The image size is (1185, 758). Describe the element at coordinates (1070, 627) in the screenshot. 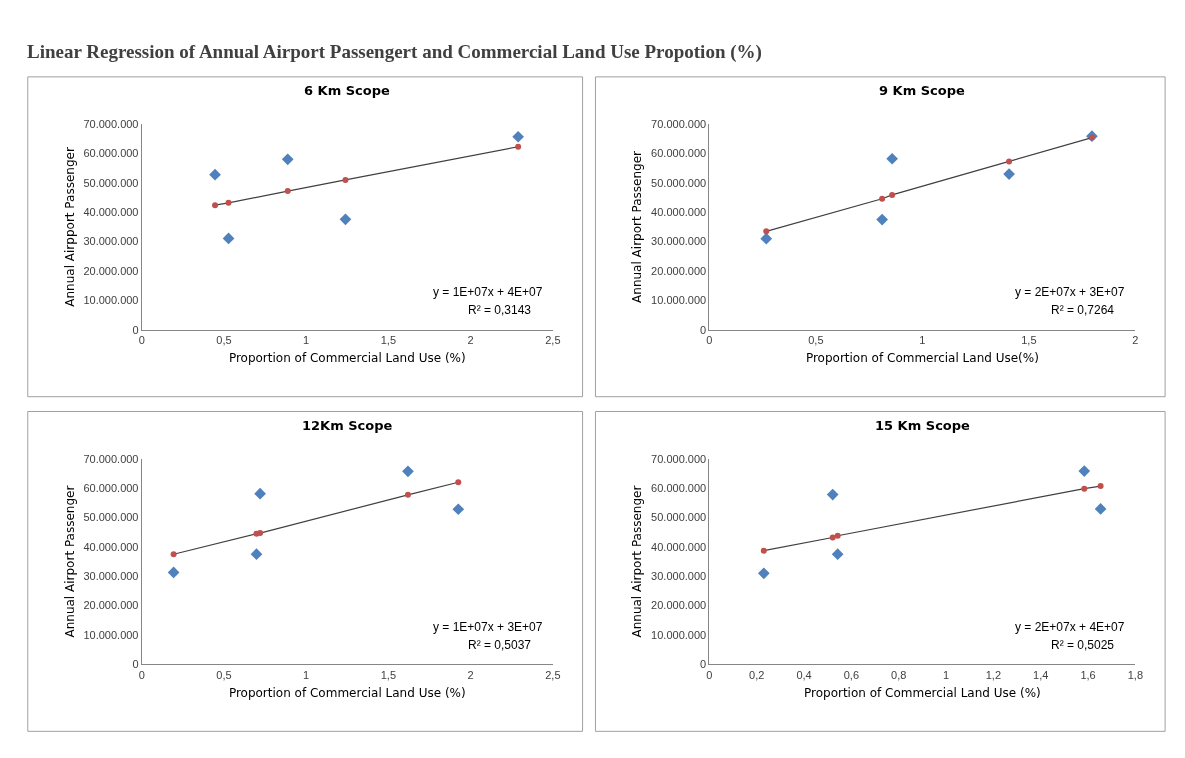

I see `annotation: y = 2E+07x + 4E+07` at that location.